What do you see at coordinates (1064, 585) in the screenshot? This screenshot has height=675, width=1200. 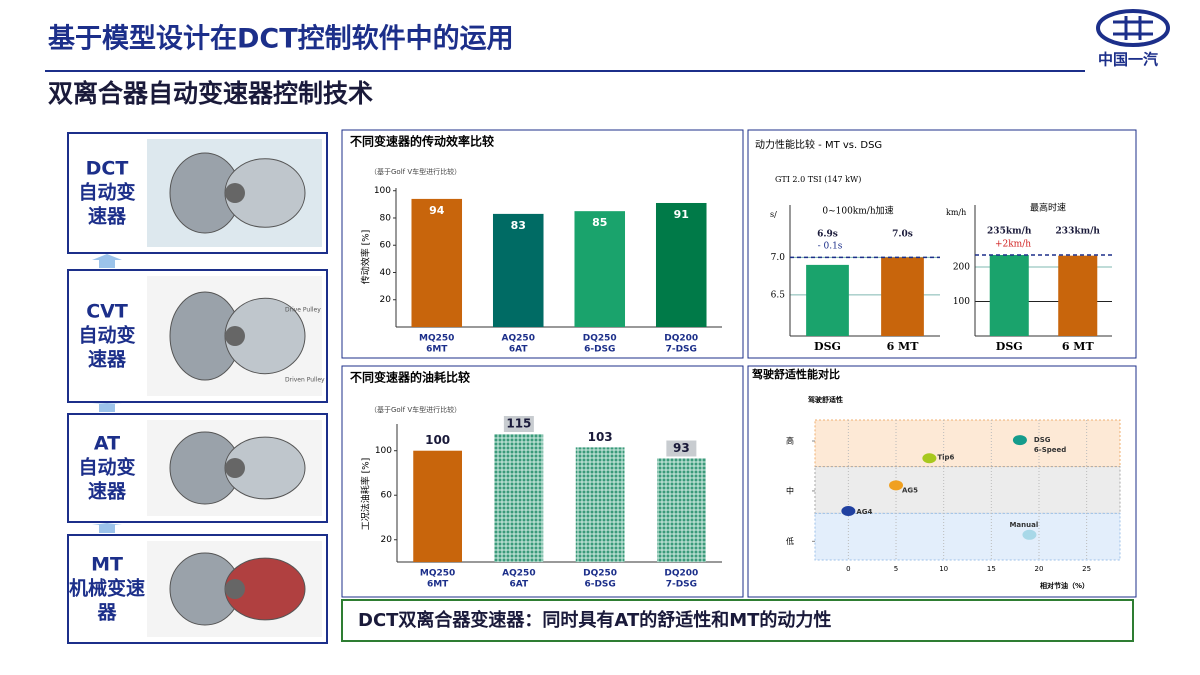 I see `x-axis-label: 相对节油（%）` at bounding box center [1064, 585].